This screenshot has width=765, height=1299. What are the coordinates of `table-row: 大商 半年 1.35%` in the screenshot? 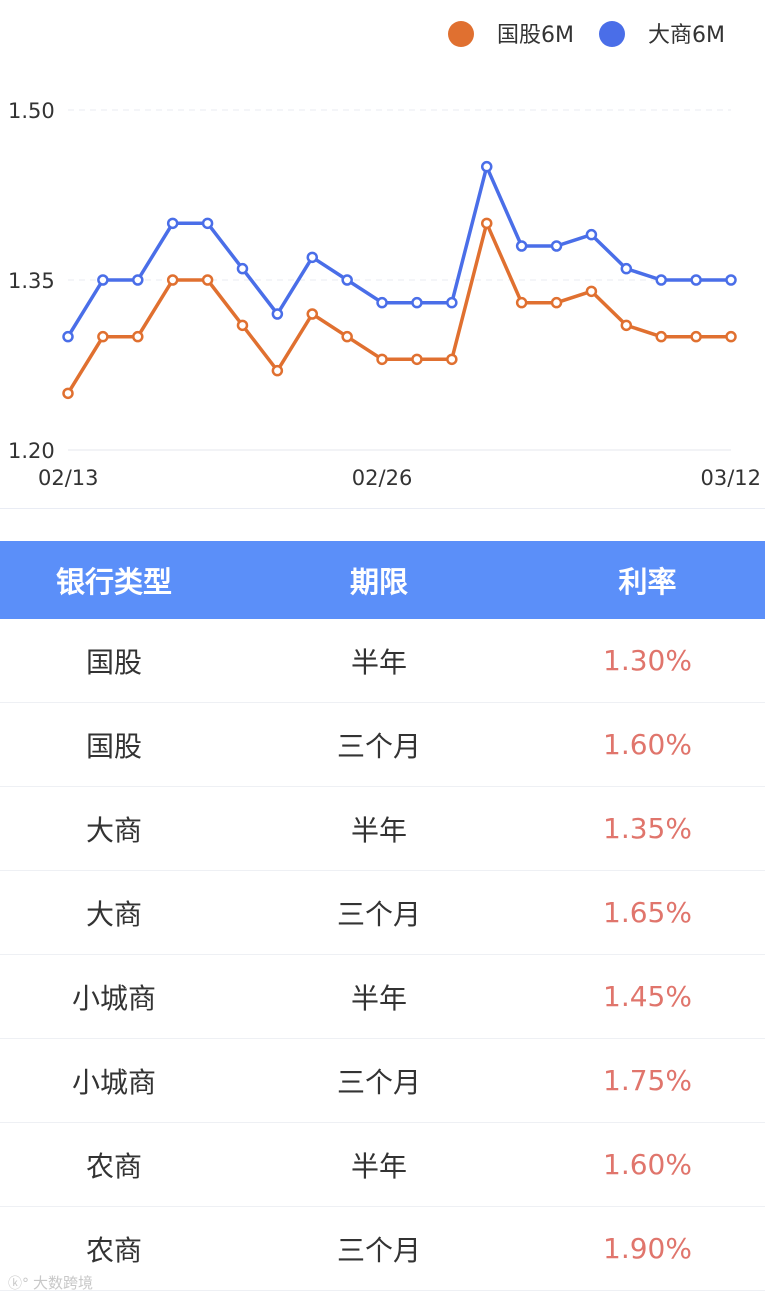 It's located at (382, 828).